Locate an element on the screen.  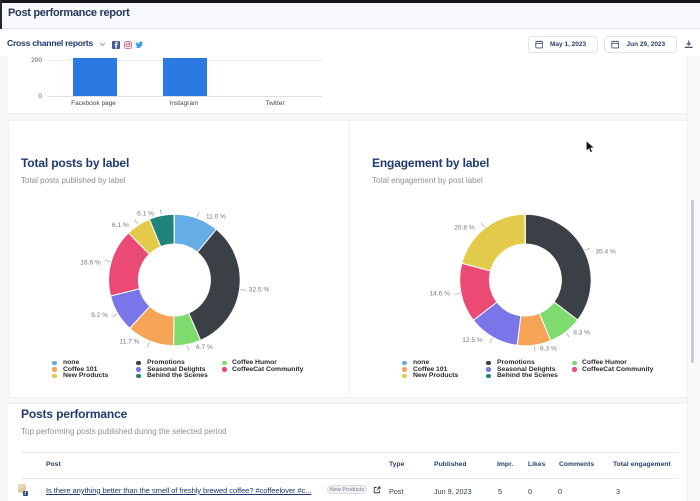
svg-text: 11.7 % is located at coordinates (129, 342).